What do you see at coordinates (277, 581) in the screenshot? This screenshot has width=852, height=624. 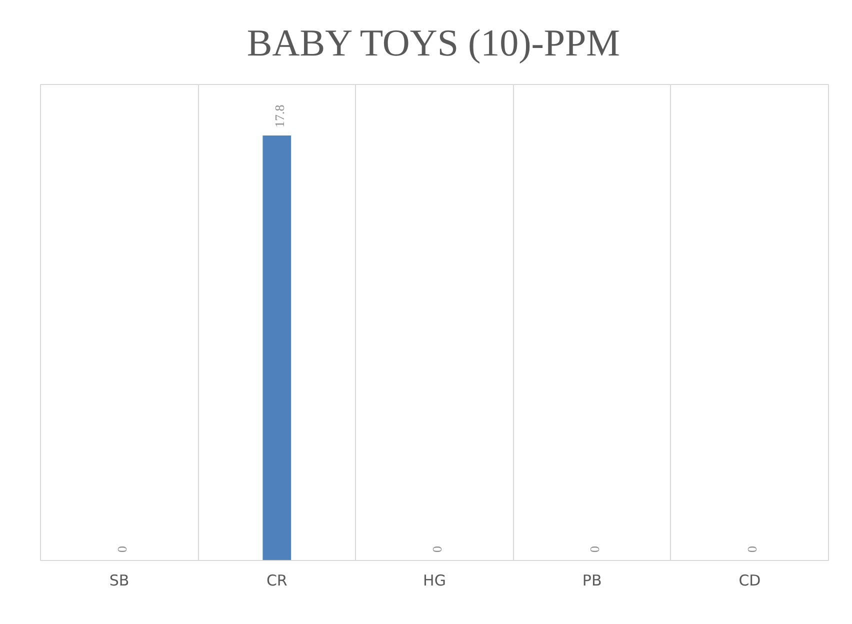 I see `x-tick-label: CR` at bounding box center [277, 581].